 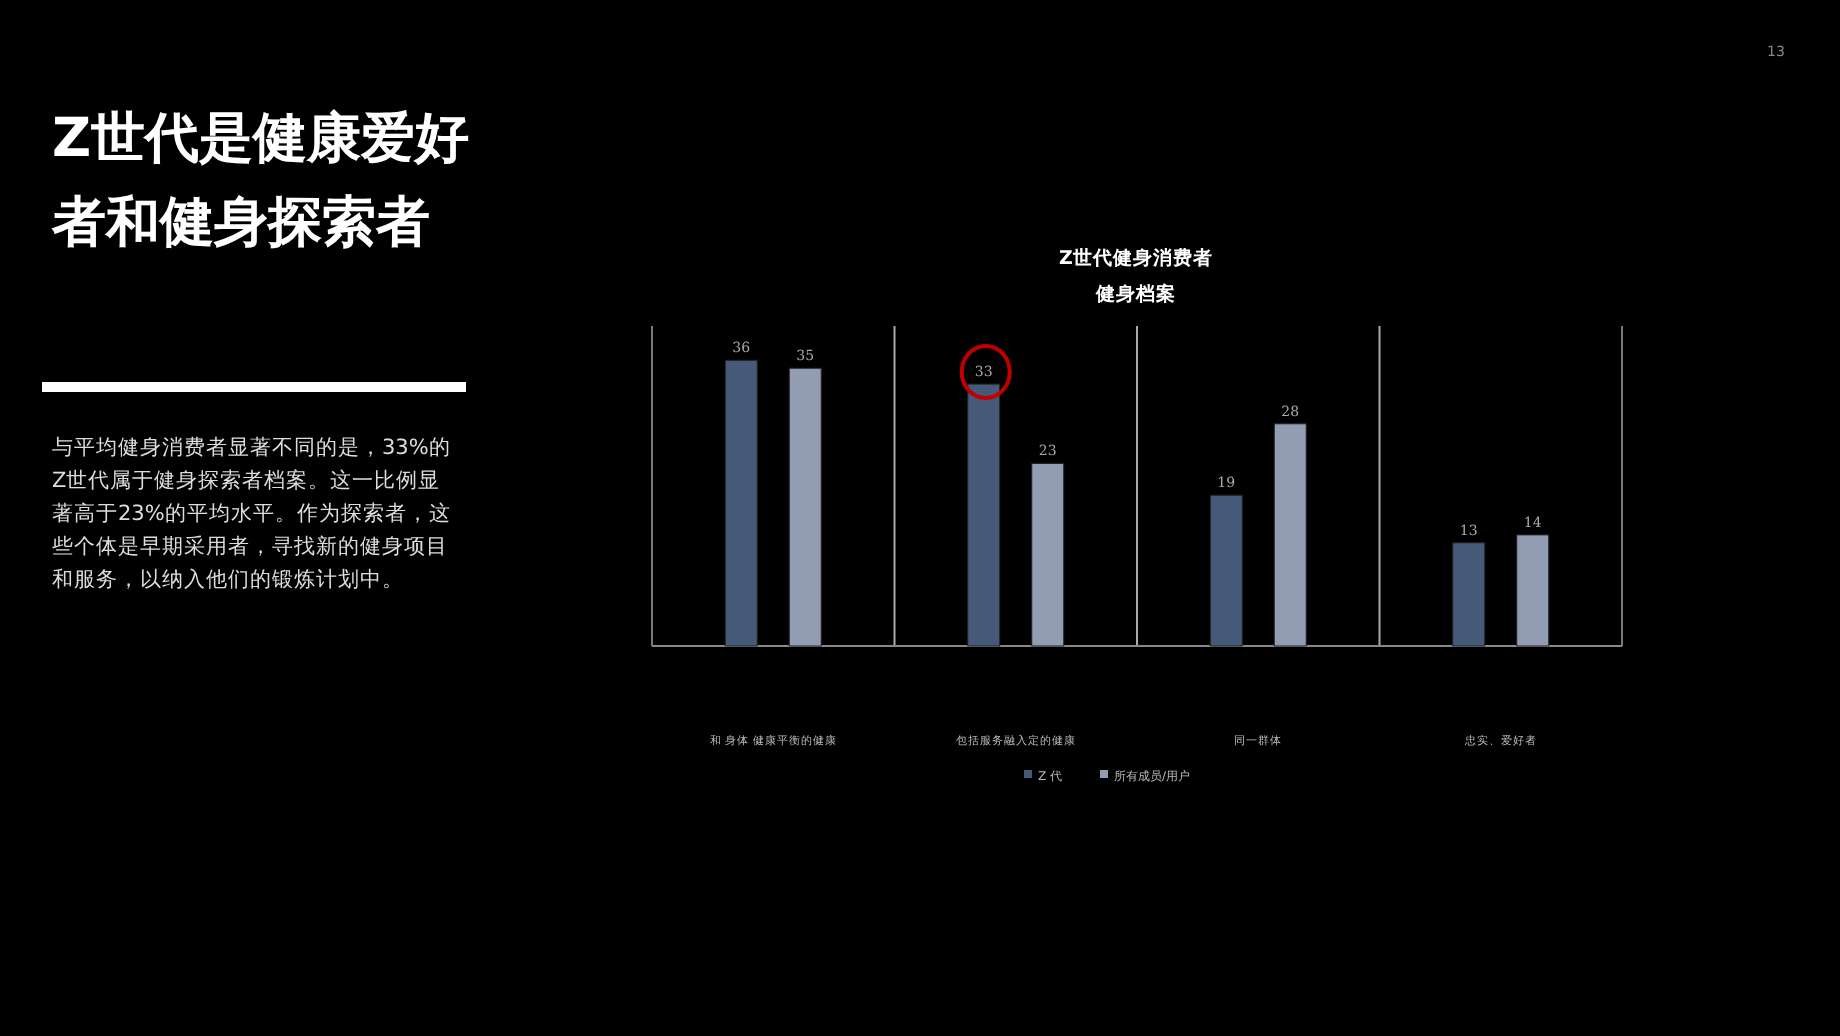 What do you see at coordinates (1136, 276) in the screenshot?
I see `chart-title: Z世代健身消费者健身档案` at bounding box center [1136, 276].